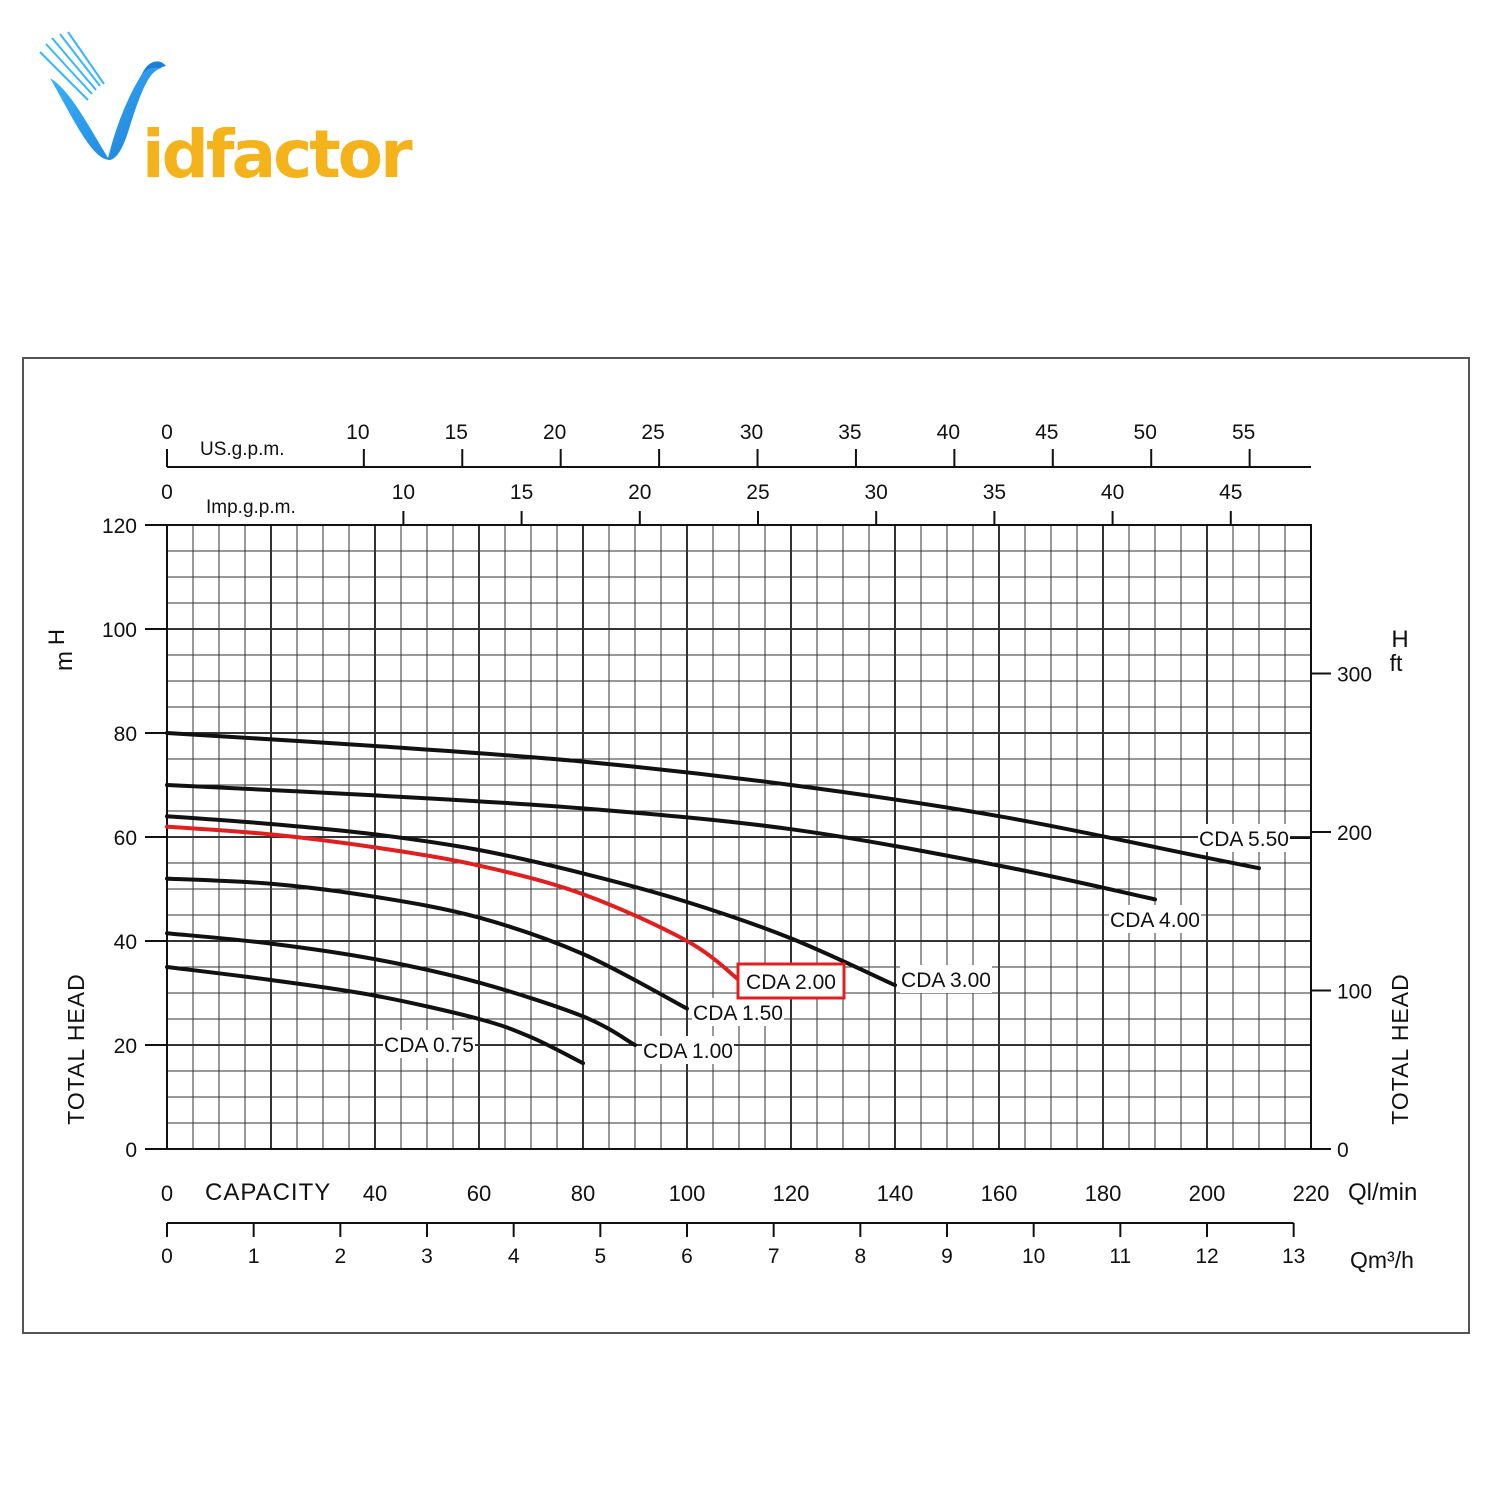 Image resolution: width=1500 pixels, height=1500 pixels. What do you see at coordinates (895, 1193) in the screenshot?
I see `x-tick-label: 140` at bounding box center [895, 1193].